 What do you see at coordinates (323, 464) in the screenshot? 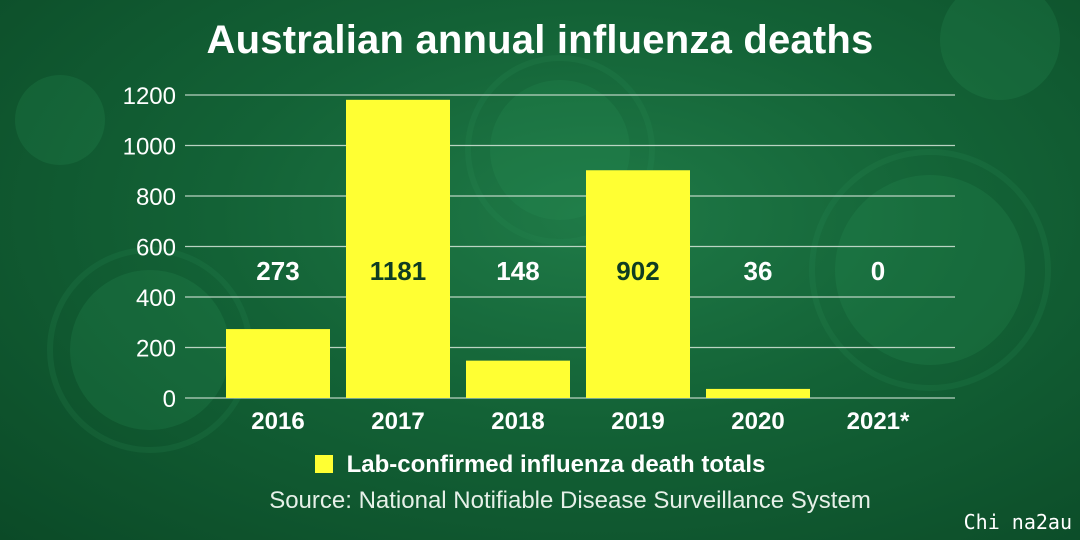
I see `legend-swatch` at bounding box center [323, 464].